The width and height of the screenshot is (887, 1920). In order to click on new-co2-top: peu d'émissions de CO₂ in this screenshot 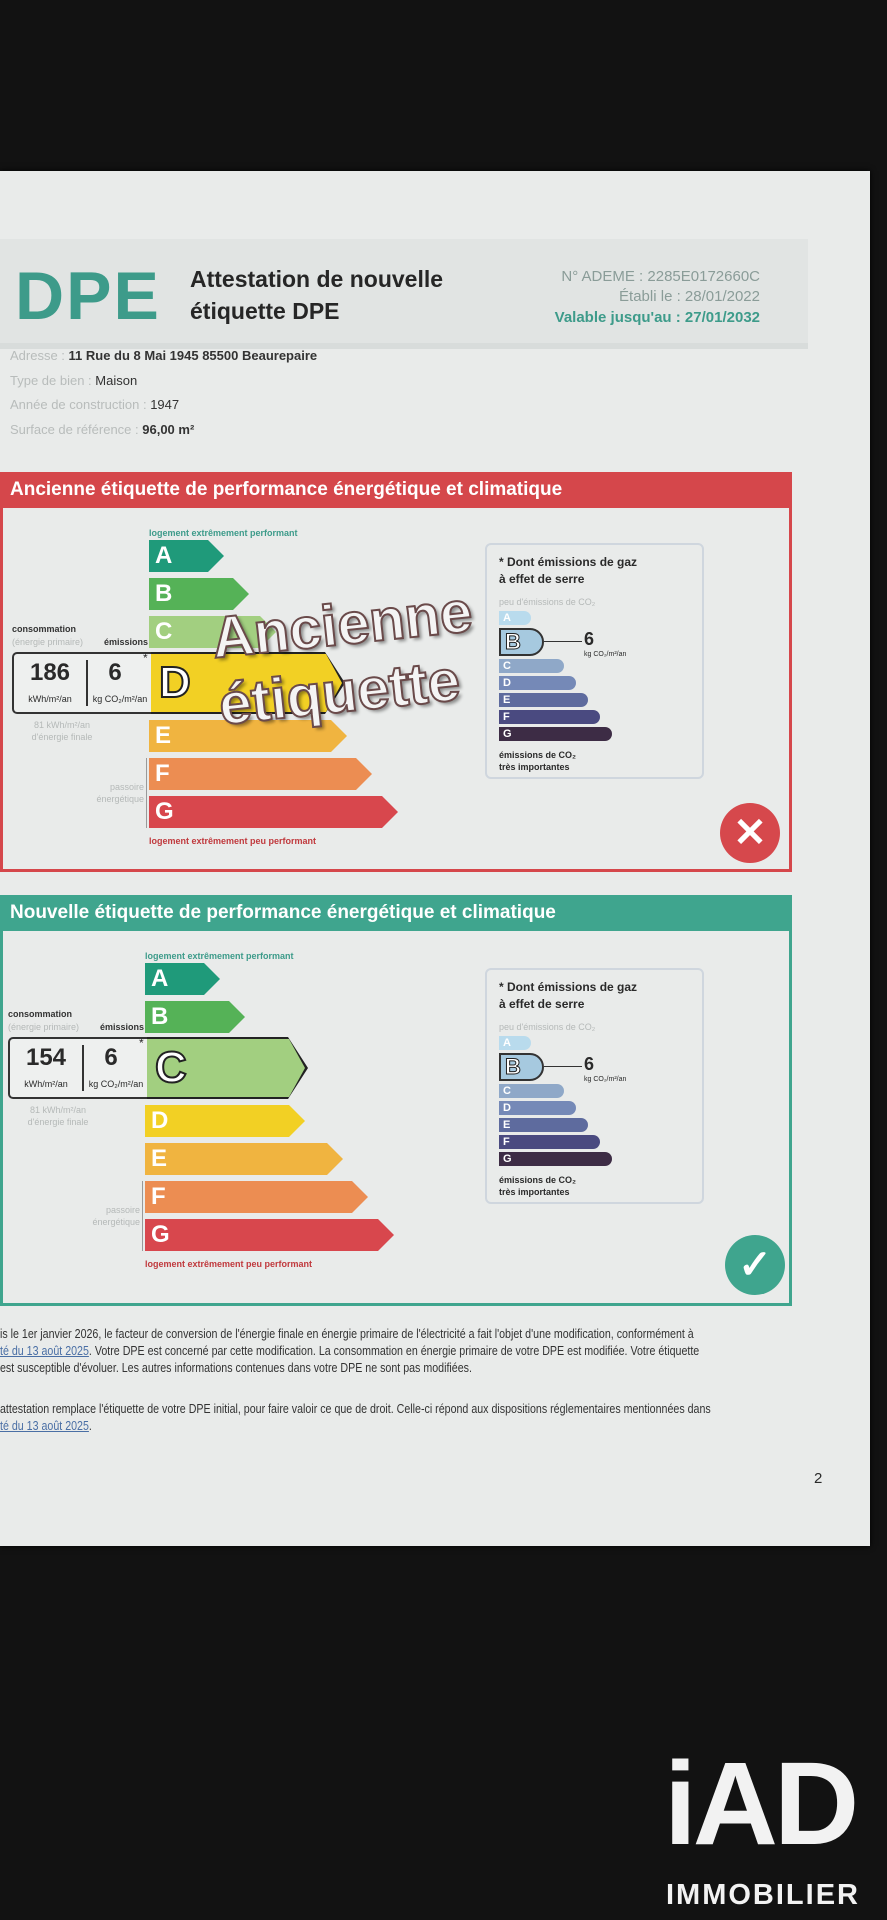, I will do `click(547, 1027)`.